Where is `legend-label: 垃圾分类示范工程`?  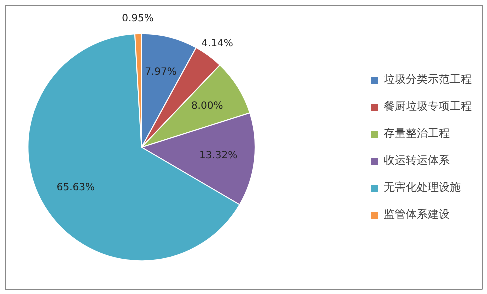 legend-label: 垃圾分类示范工程 is located at coordinates (428, 79).